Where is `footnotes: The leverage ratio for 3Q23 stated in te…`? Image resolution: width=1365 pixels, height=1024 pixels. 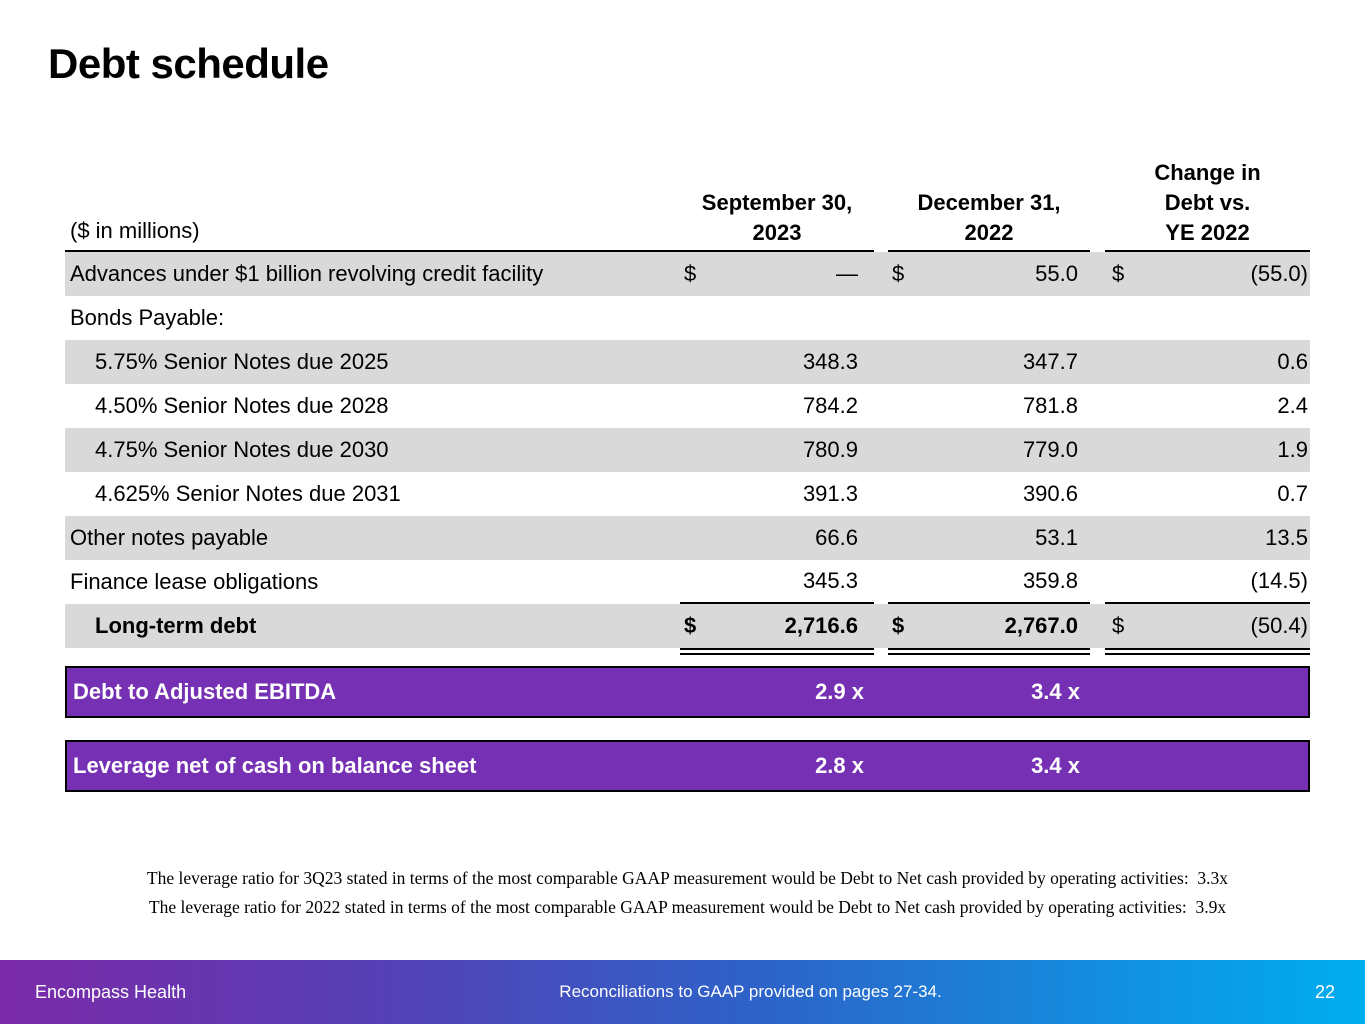
footnotes: The leverage ratio for 3Q23 stated in te… is located at coordinates (687, 897).